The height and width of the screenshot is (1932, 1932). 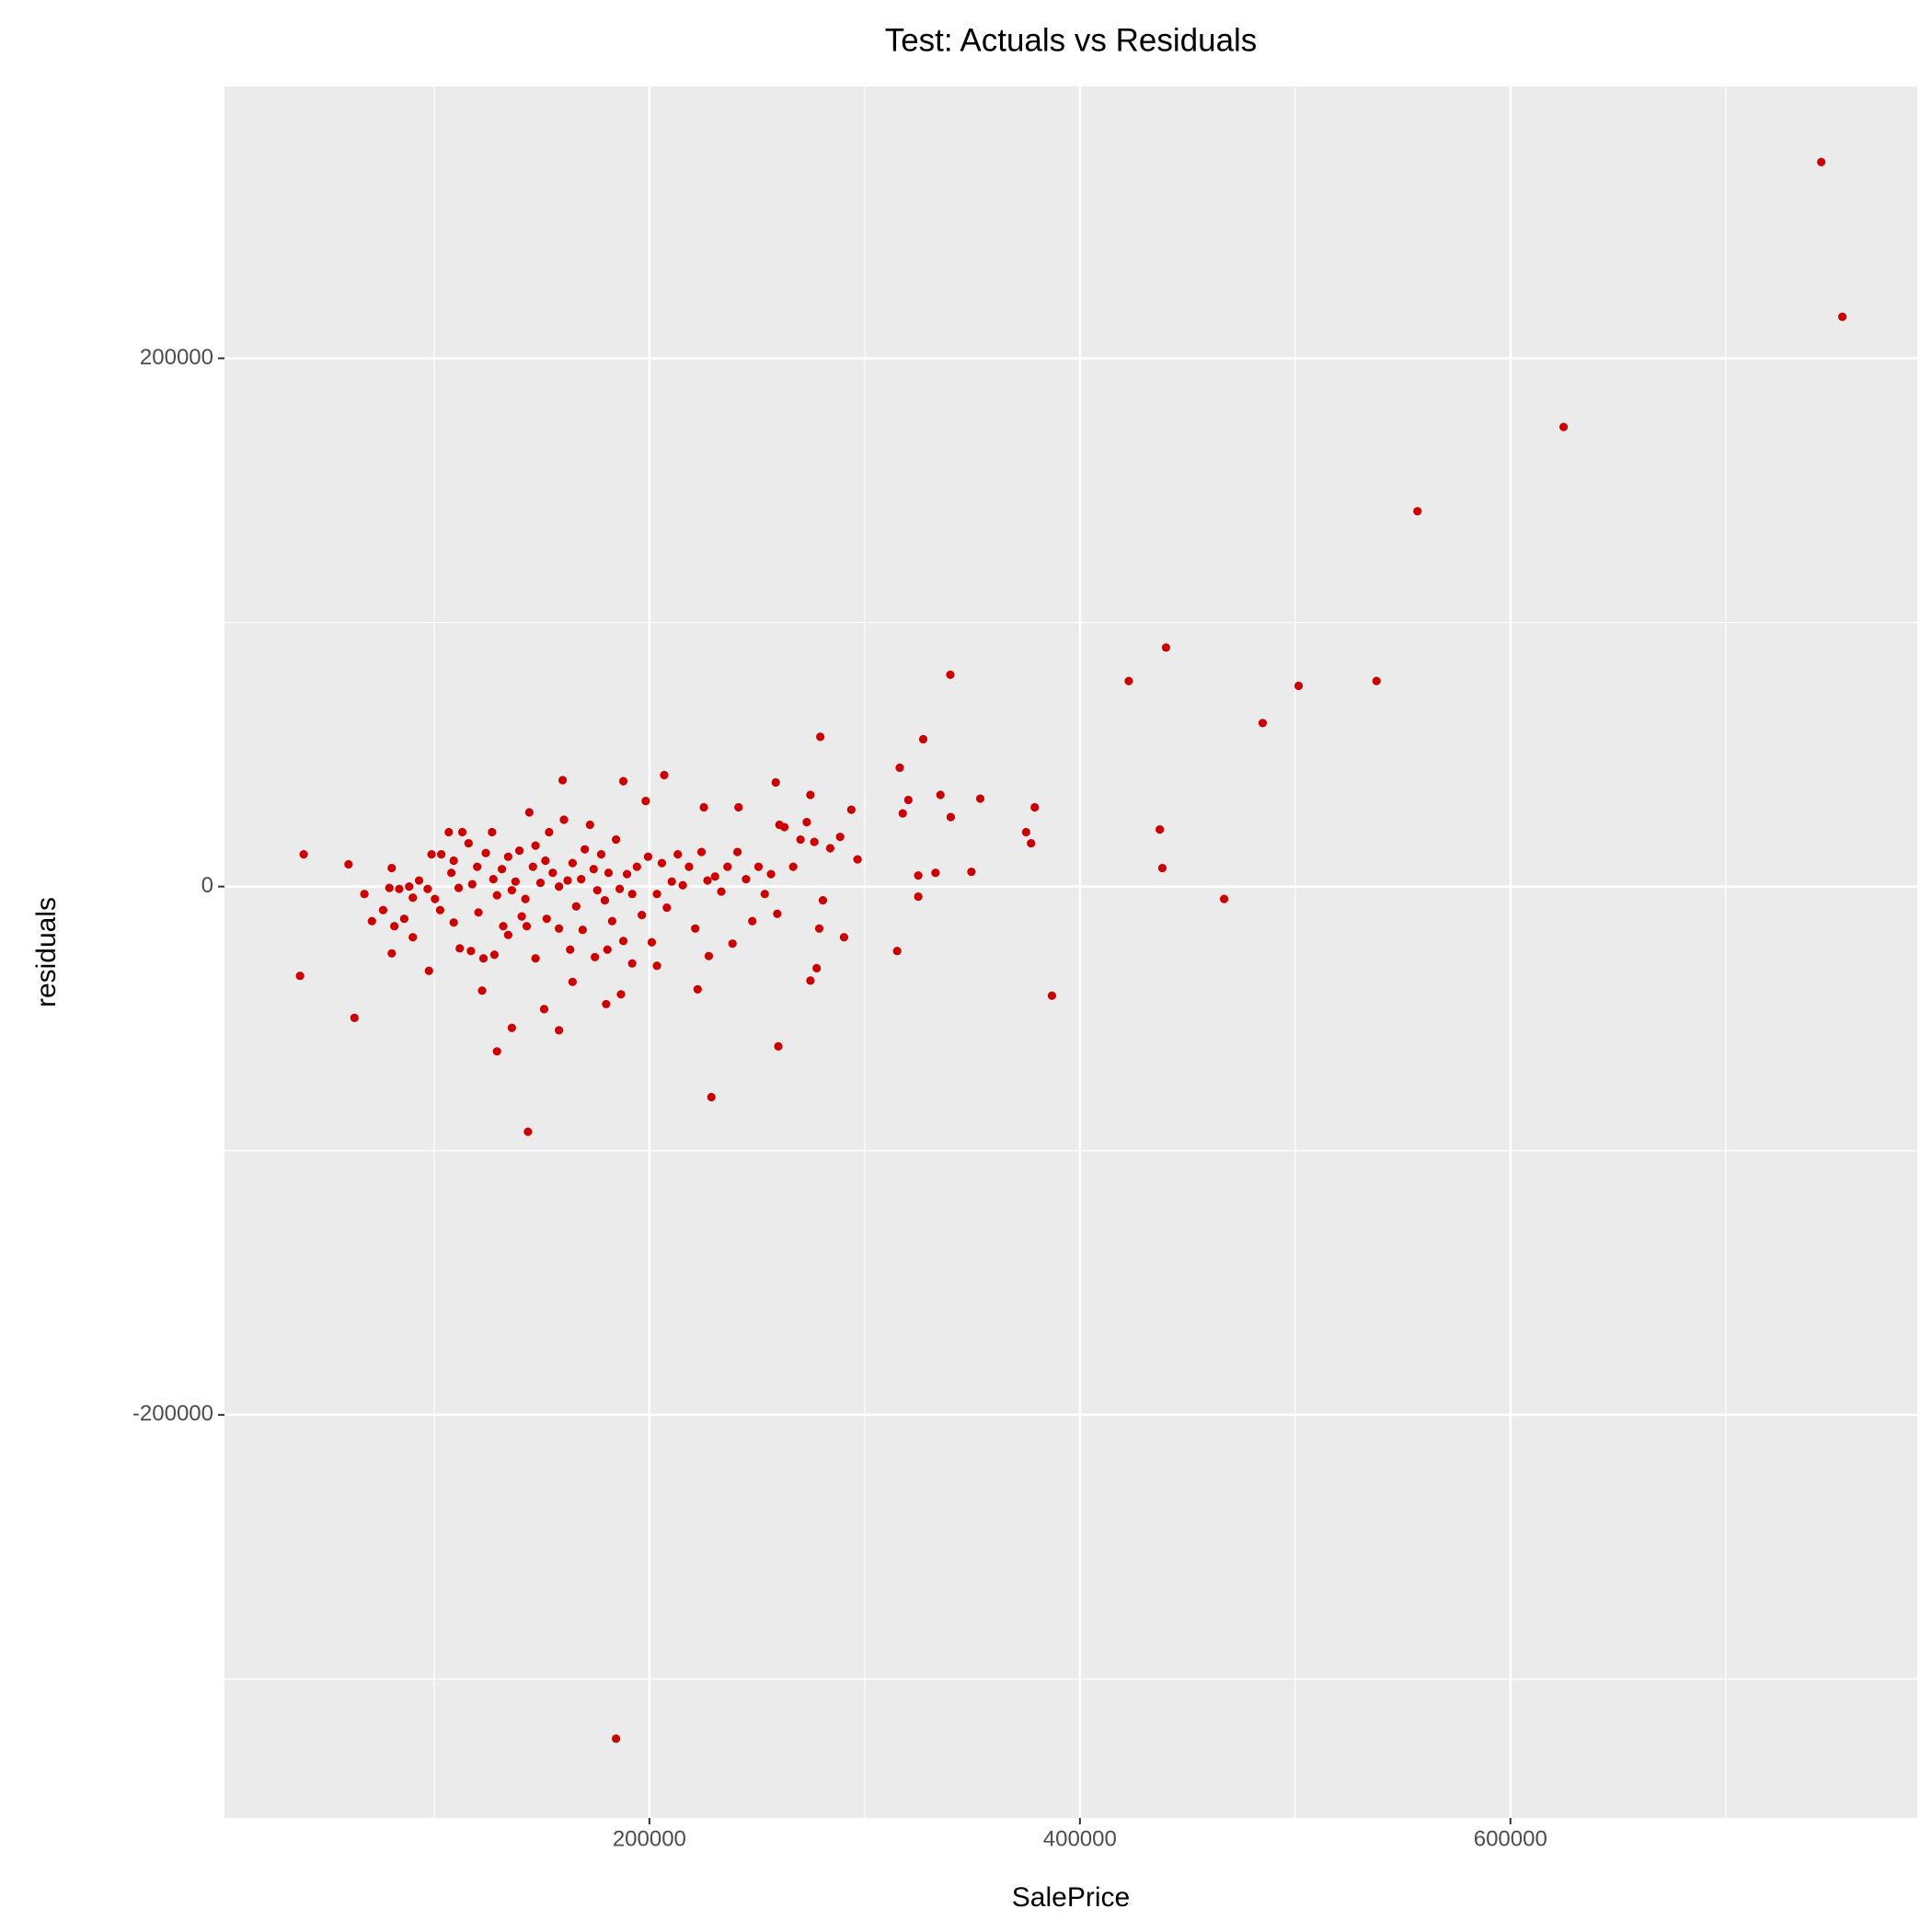 What do you see at coordinates (46, 952) in the screenshot?
I see `y-axis-title: residuals` at bounding box center [46, 952].